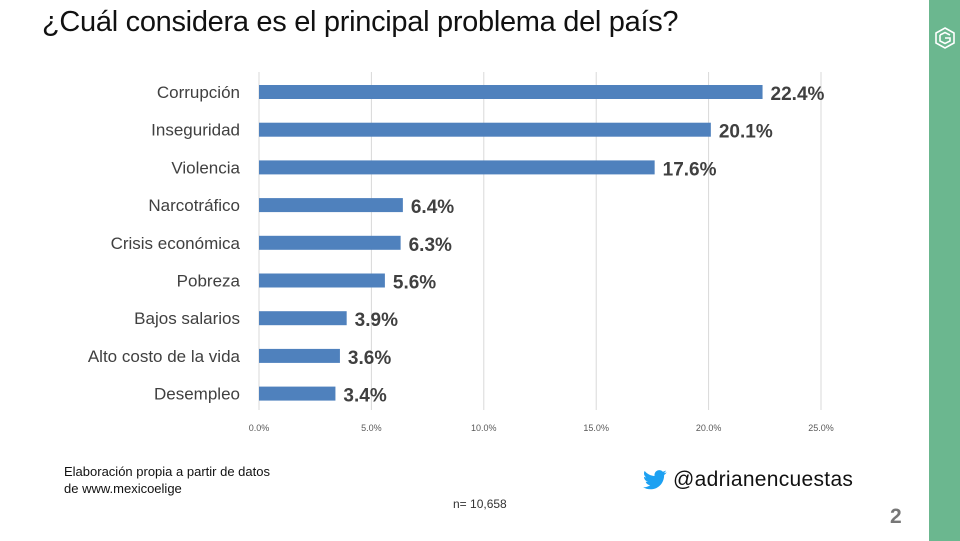  What do you see at coordinates (709, 428) in the screenshot?
I see `x-tick-label: 20.0%` at bounding box center [709, 428].